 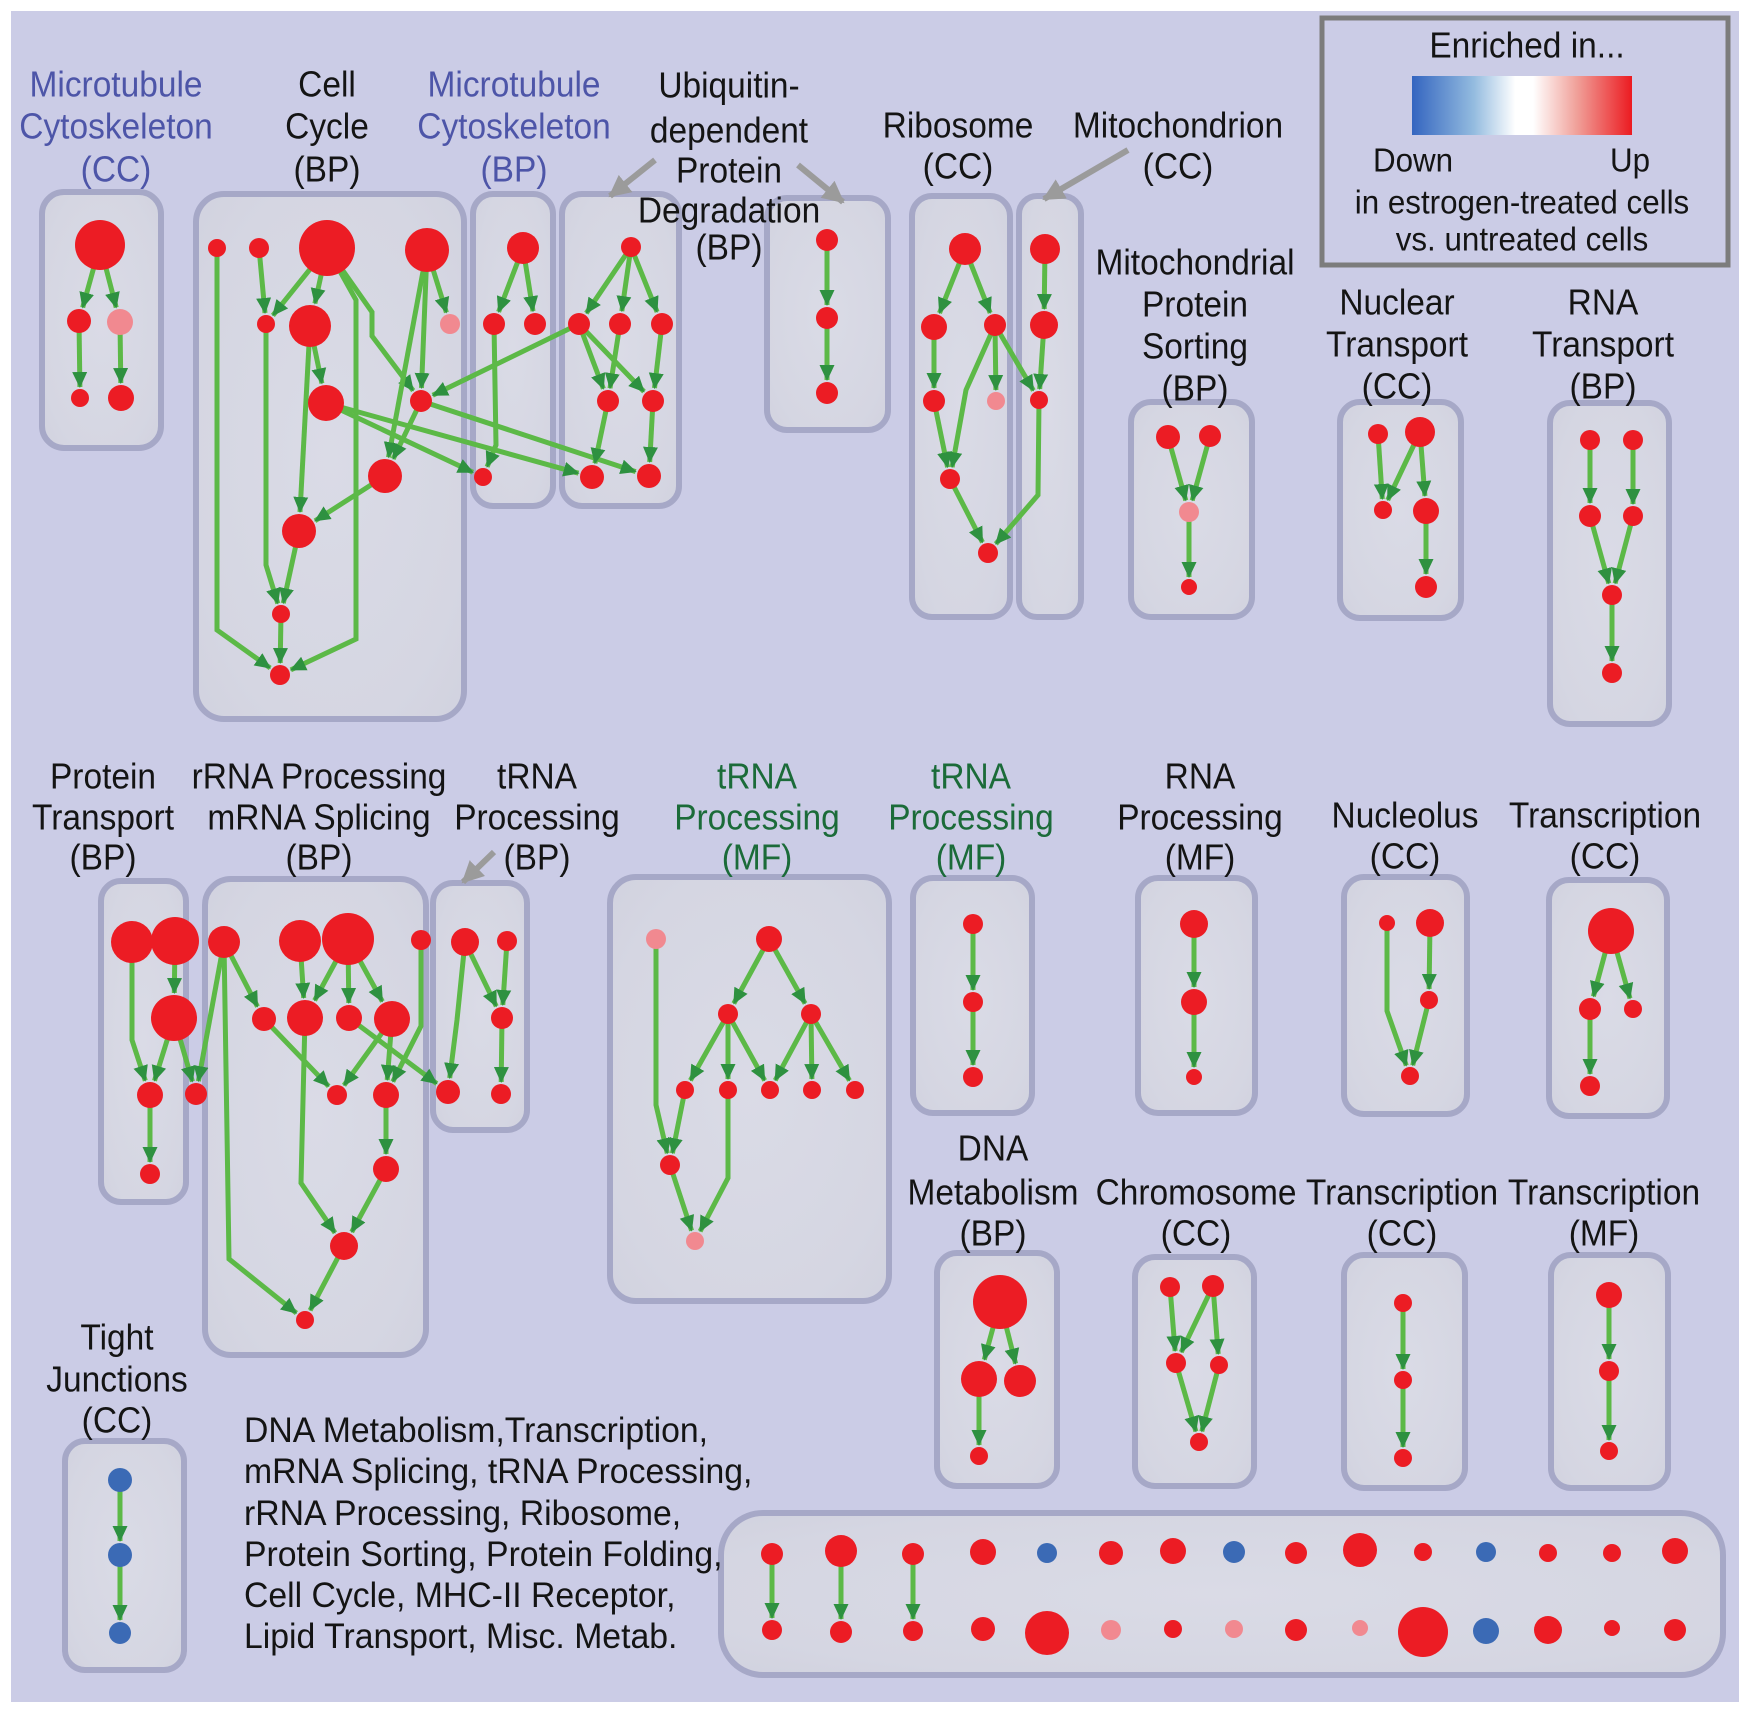 I want to click on svg-text: Mitochondrion, so click(x=1178, y=125).